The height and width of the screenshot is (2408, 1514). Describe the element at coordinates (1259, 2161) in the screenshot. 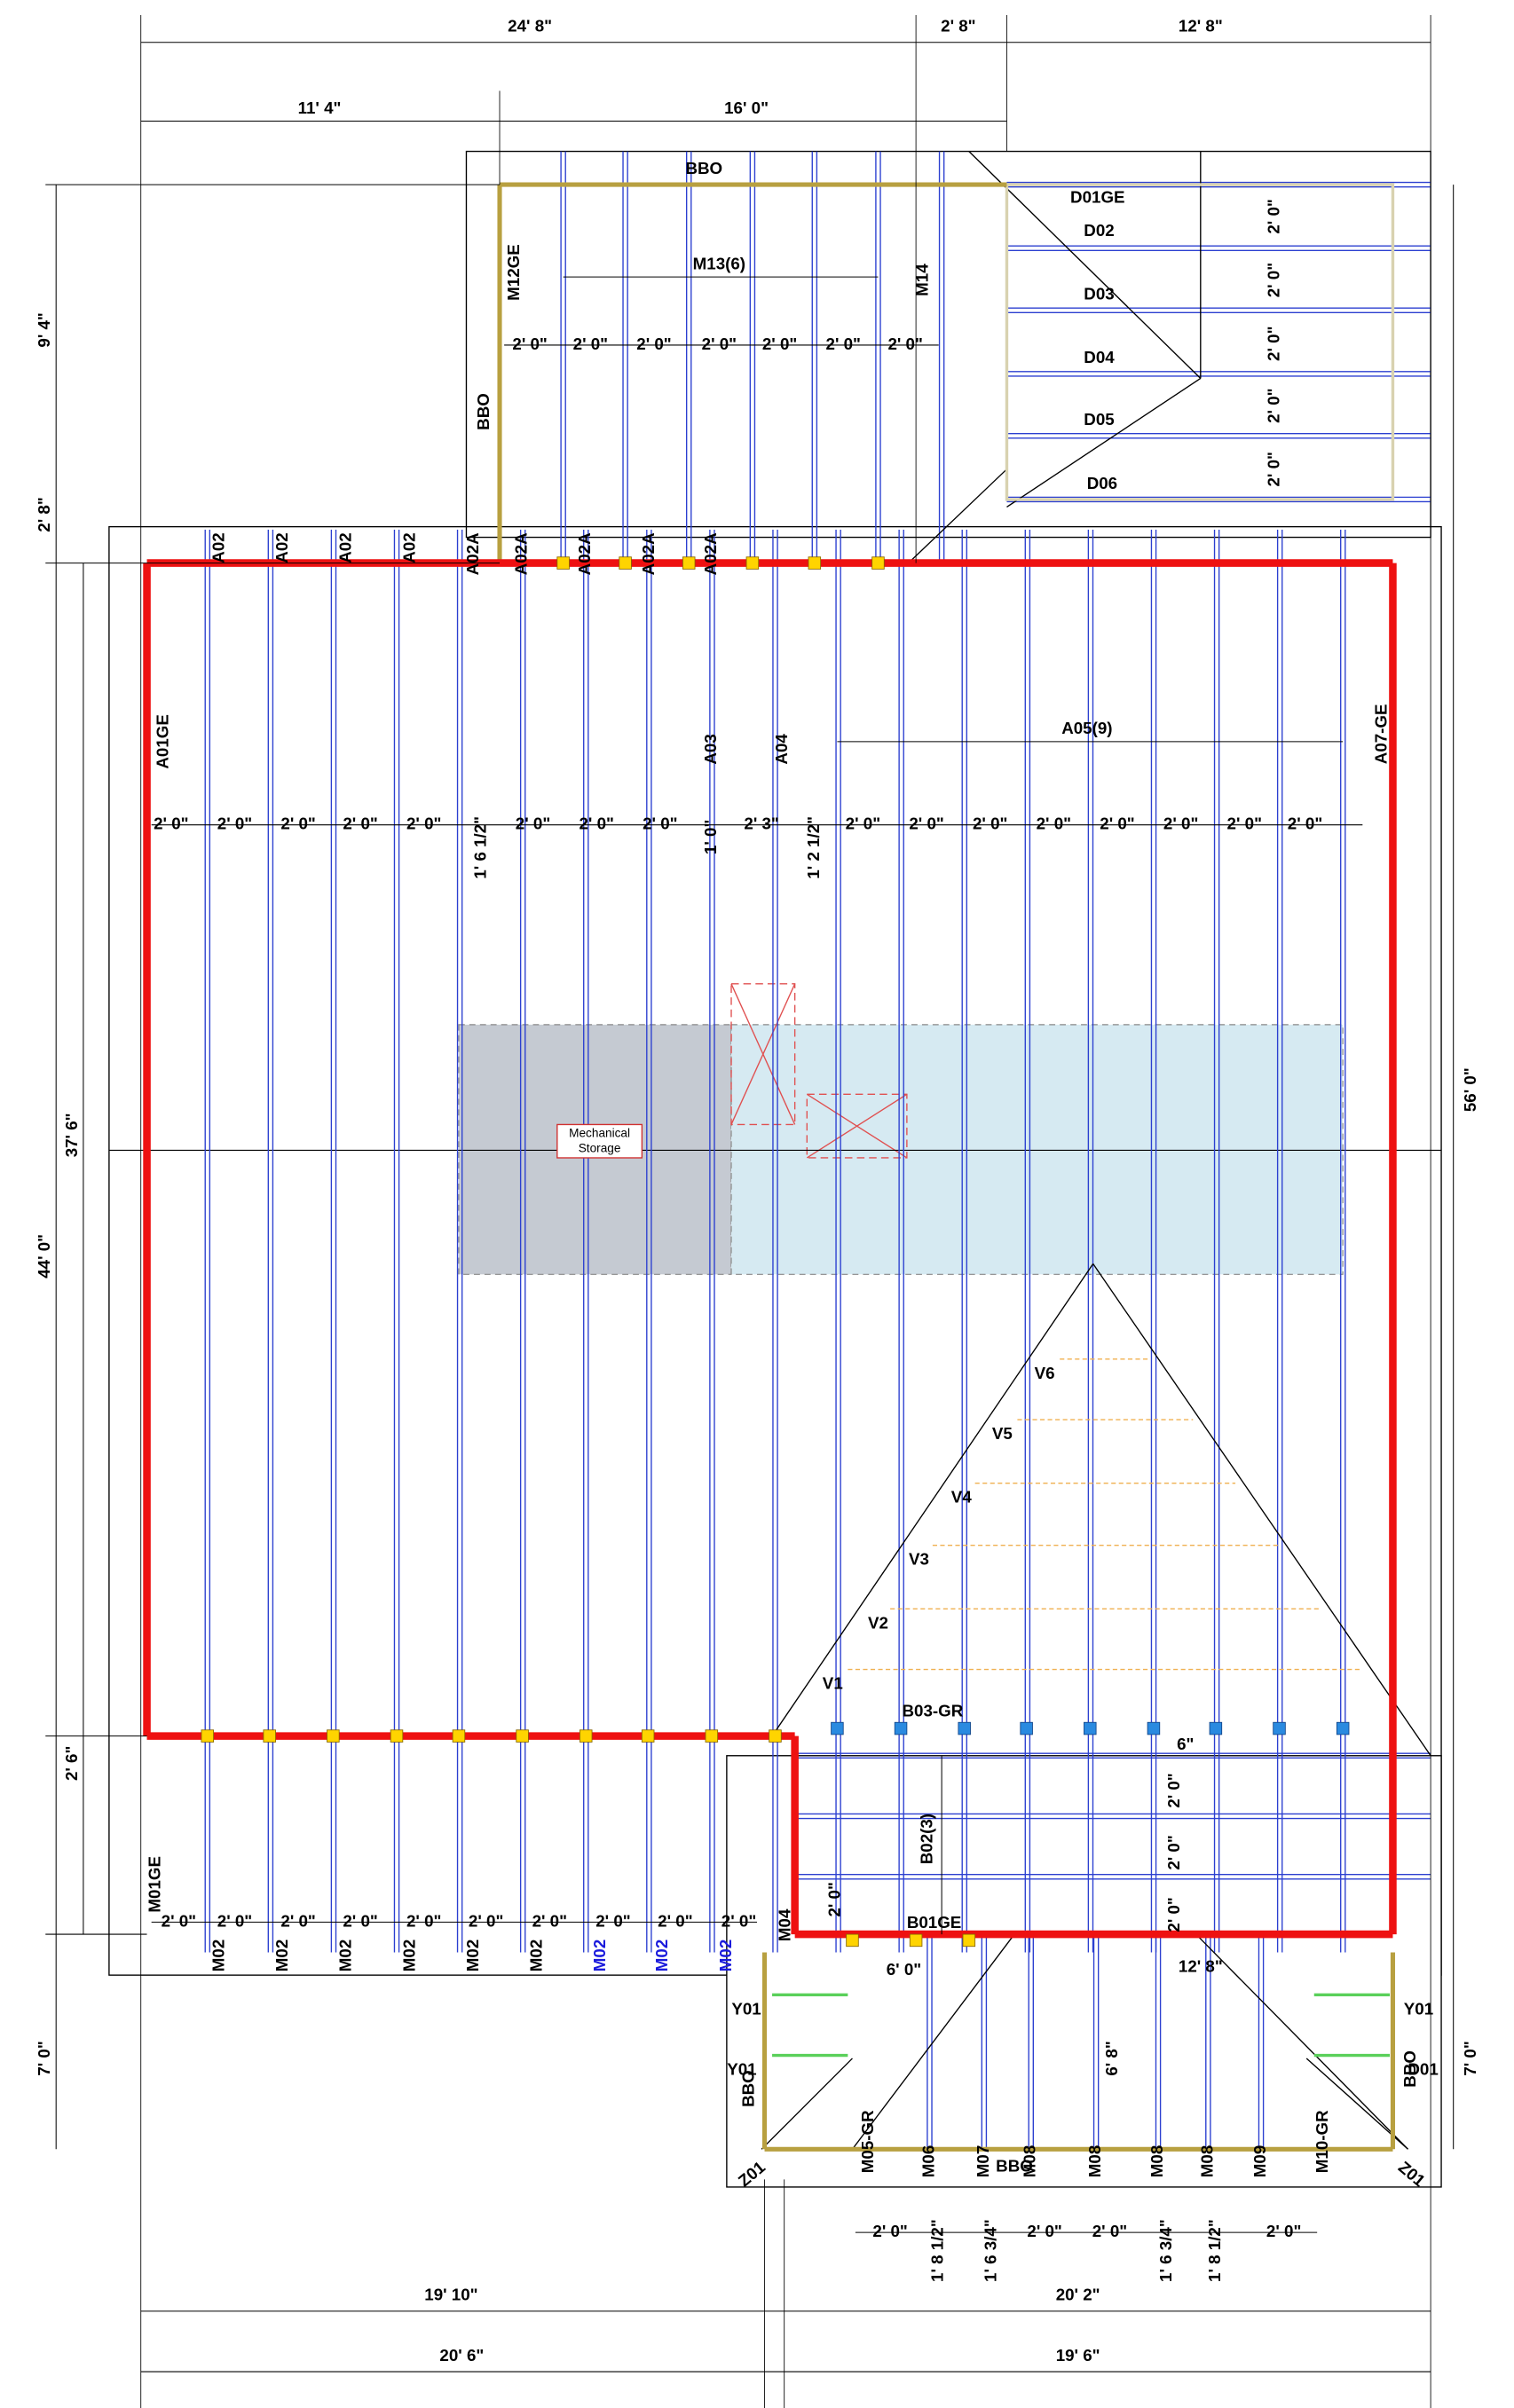

I see `truss-label: M09` at that location.